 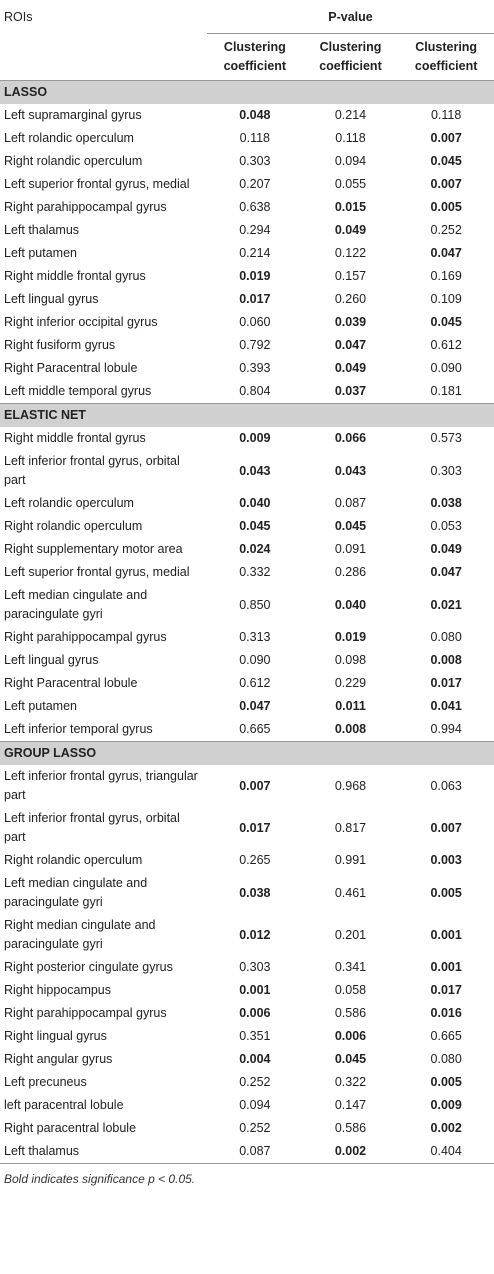 I want to click on roi-cell: Left middle temporal gyrus, so click(x=78, y=391).